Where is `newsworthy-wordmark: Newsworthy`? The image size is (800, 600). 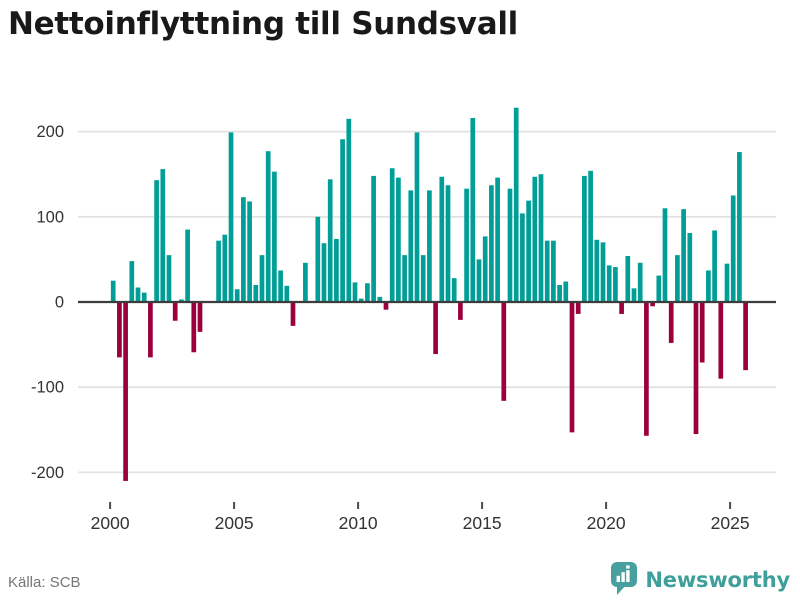 newsworthy-wordmark: Newsworthy is located at coordinates (717, 580).